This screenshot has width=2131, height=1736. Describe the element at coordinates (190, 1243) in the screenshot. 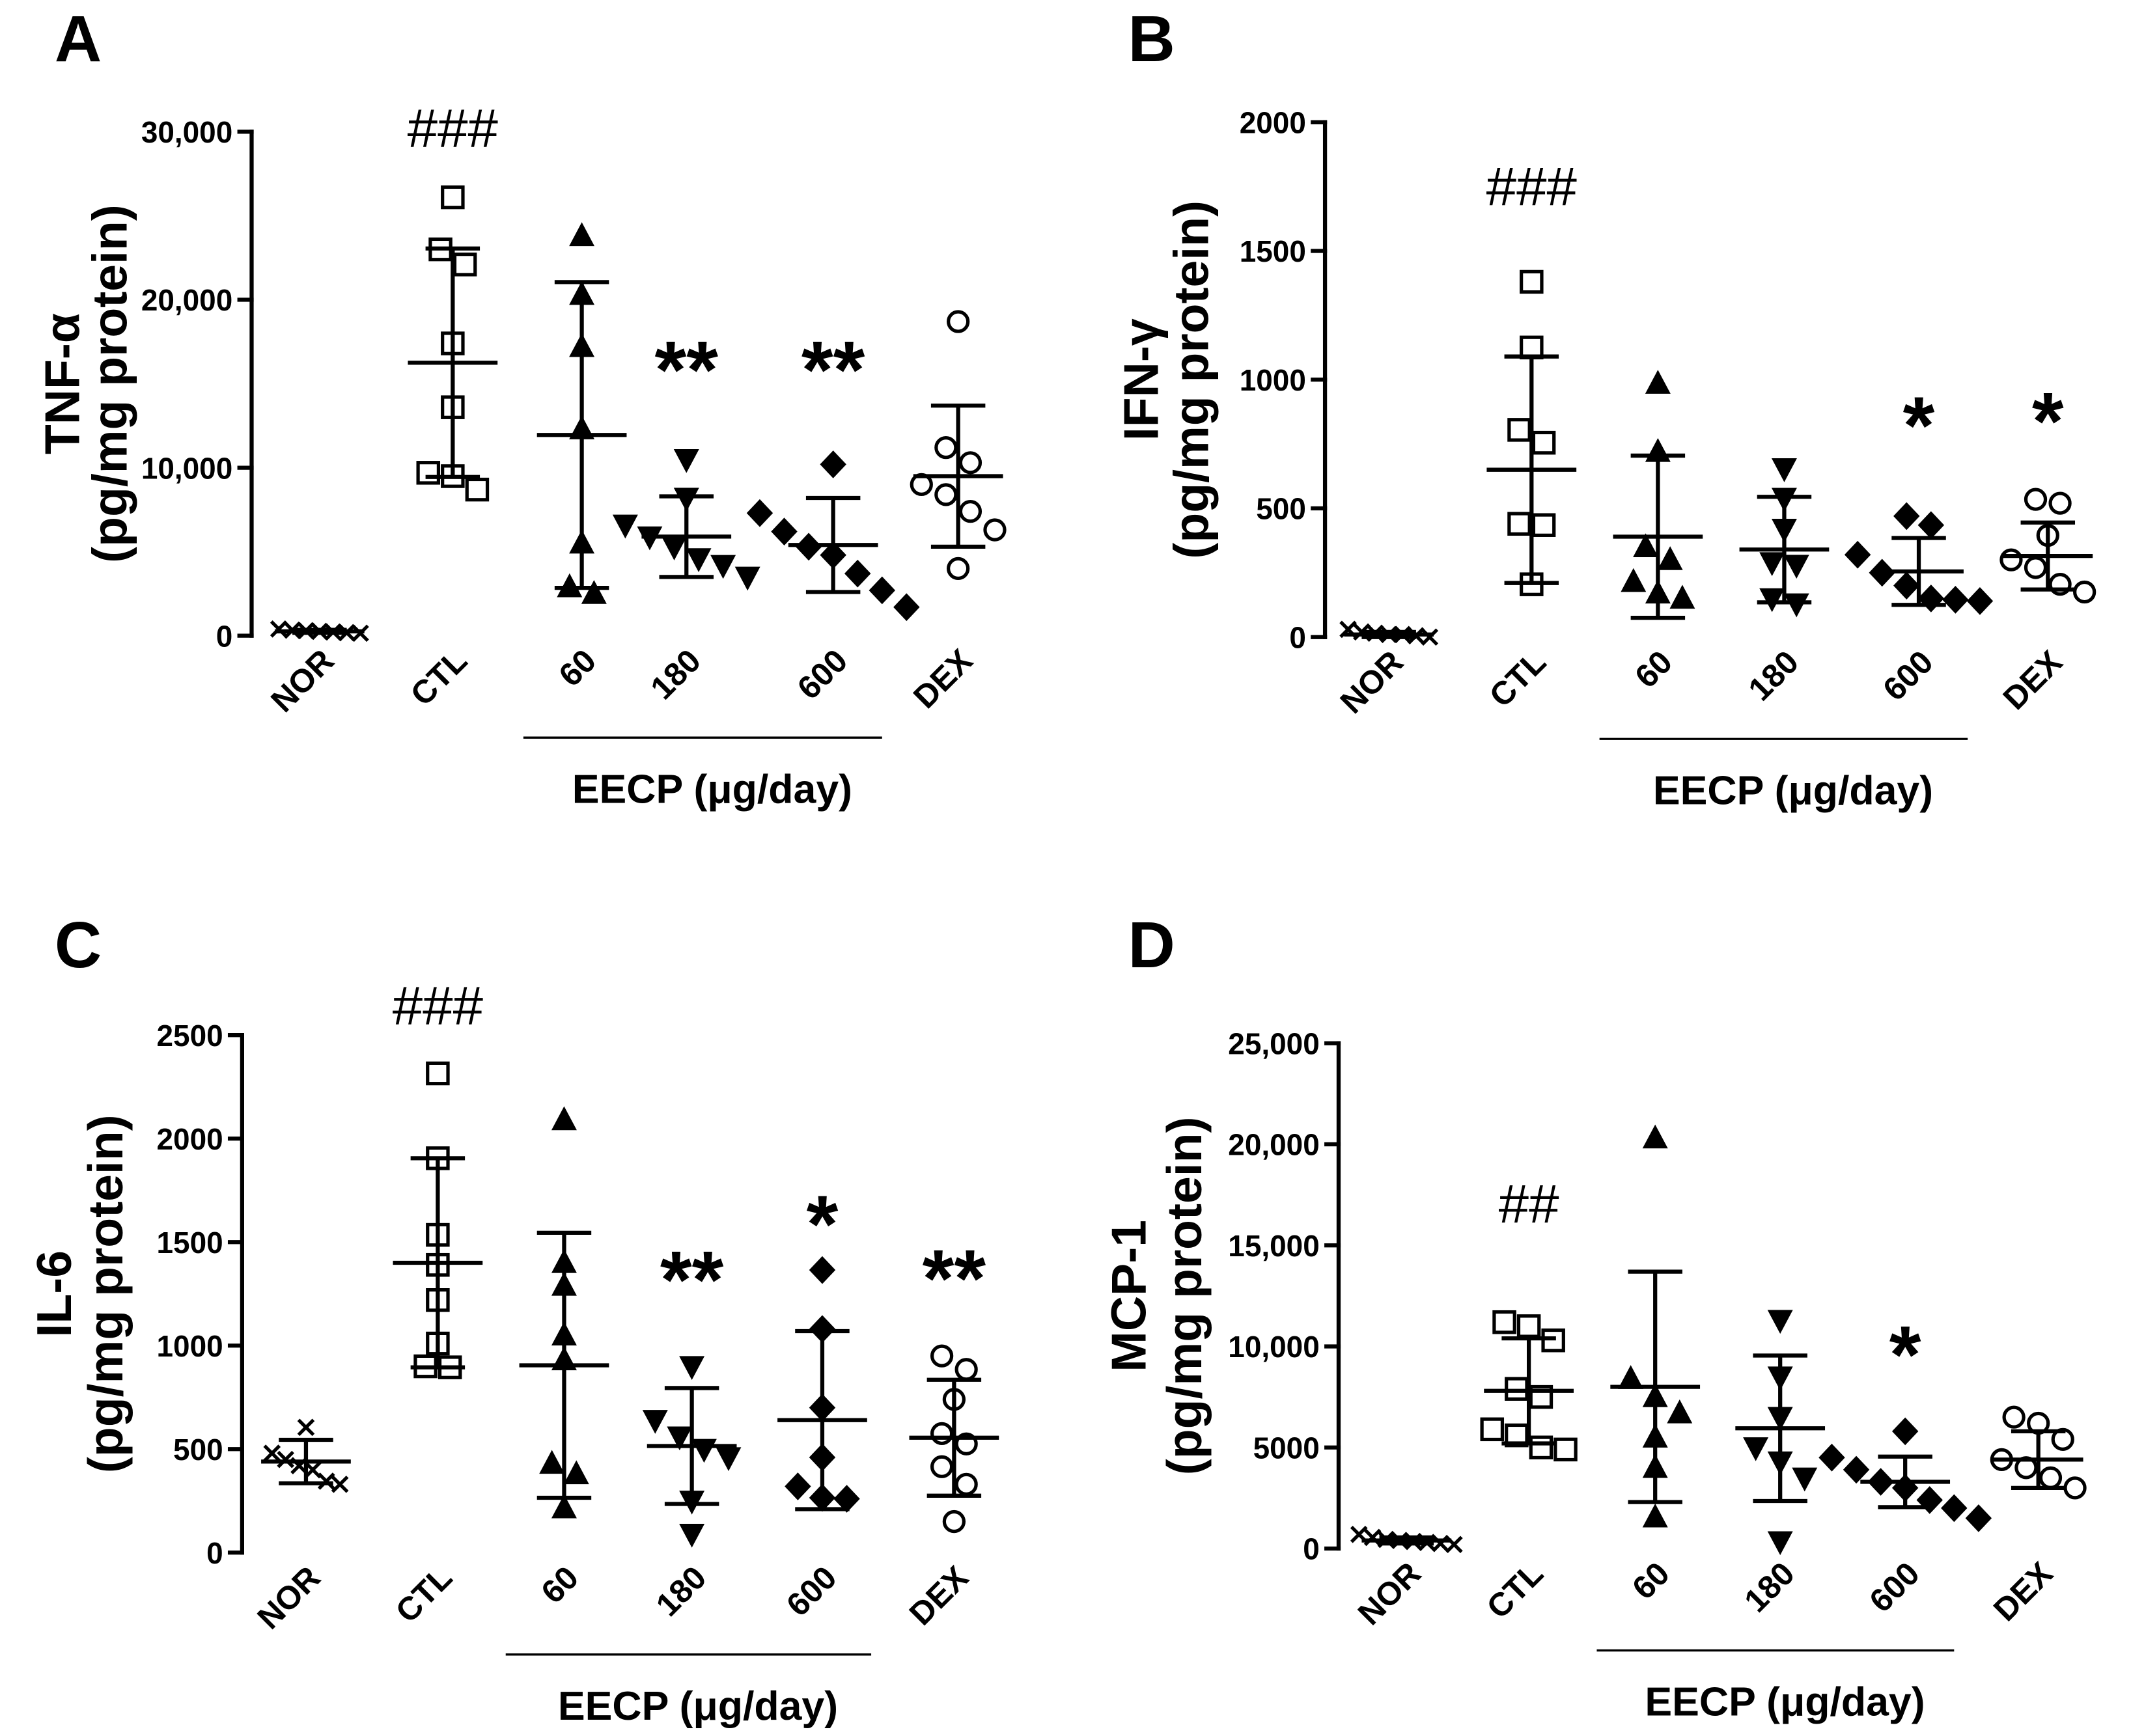

I see `y-tick-label: 1500` at that location.